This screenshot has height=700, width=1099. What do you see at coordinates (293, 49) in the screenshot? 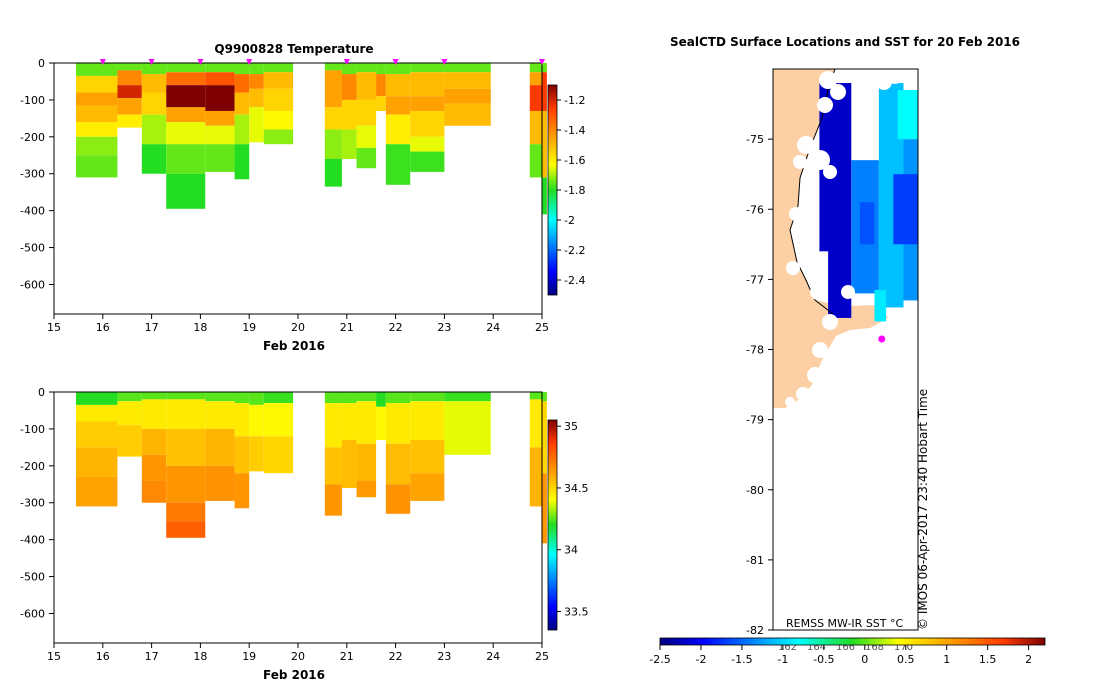
I see `temperature-title: Q9900828 Temperature` at bounding box center [293, 49].